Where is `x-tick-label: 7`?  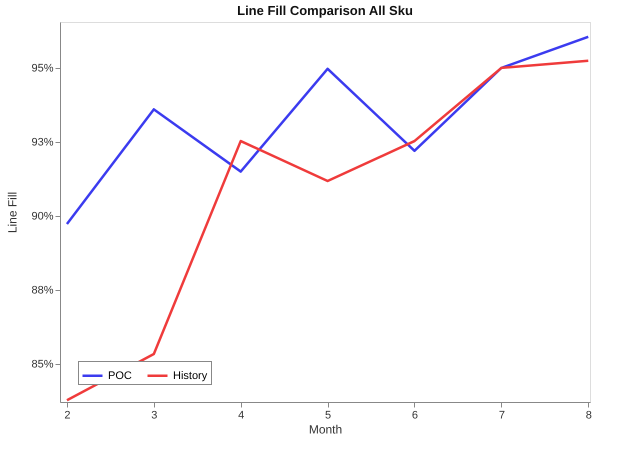 x-tick-label: 7 is located at coordinates (501, 416).